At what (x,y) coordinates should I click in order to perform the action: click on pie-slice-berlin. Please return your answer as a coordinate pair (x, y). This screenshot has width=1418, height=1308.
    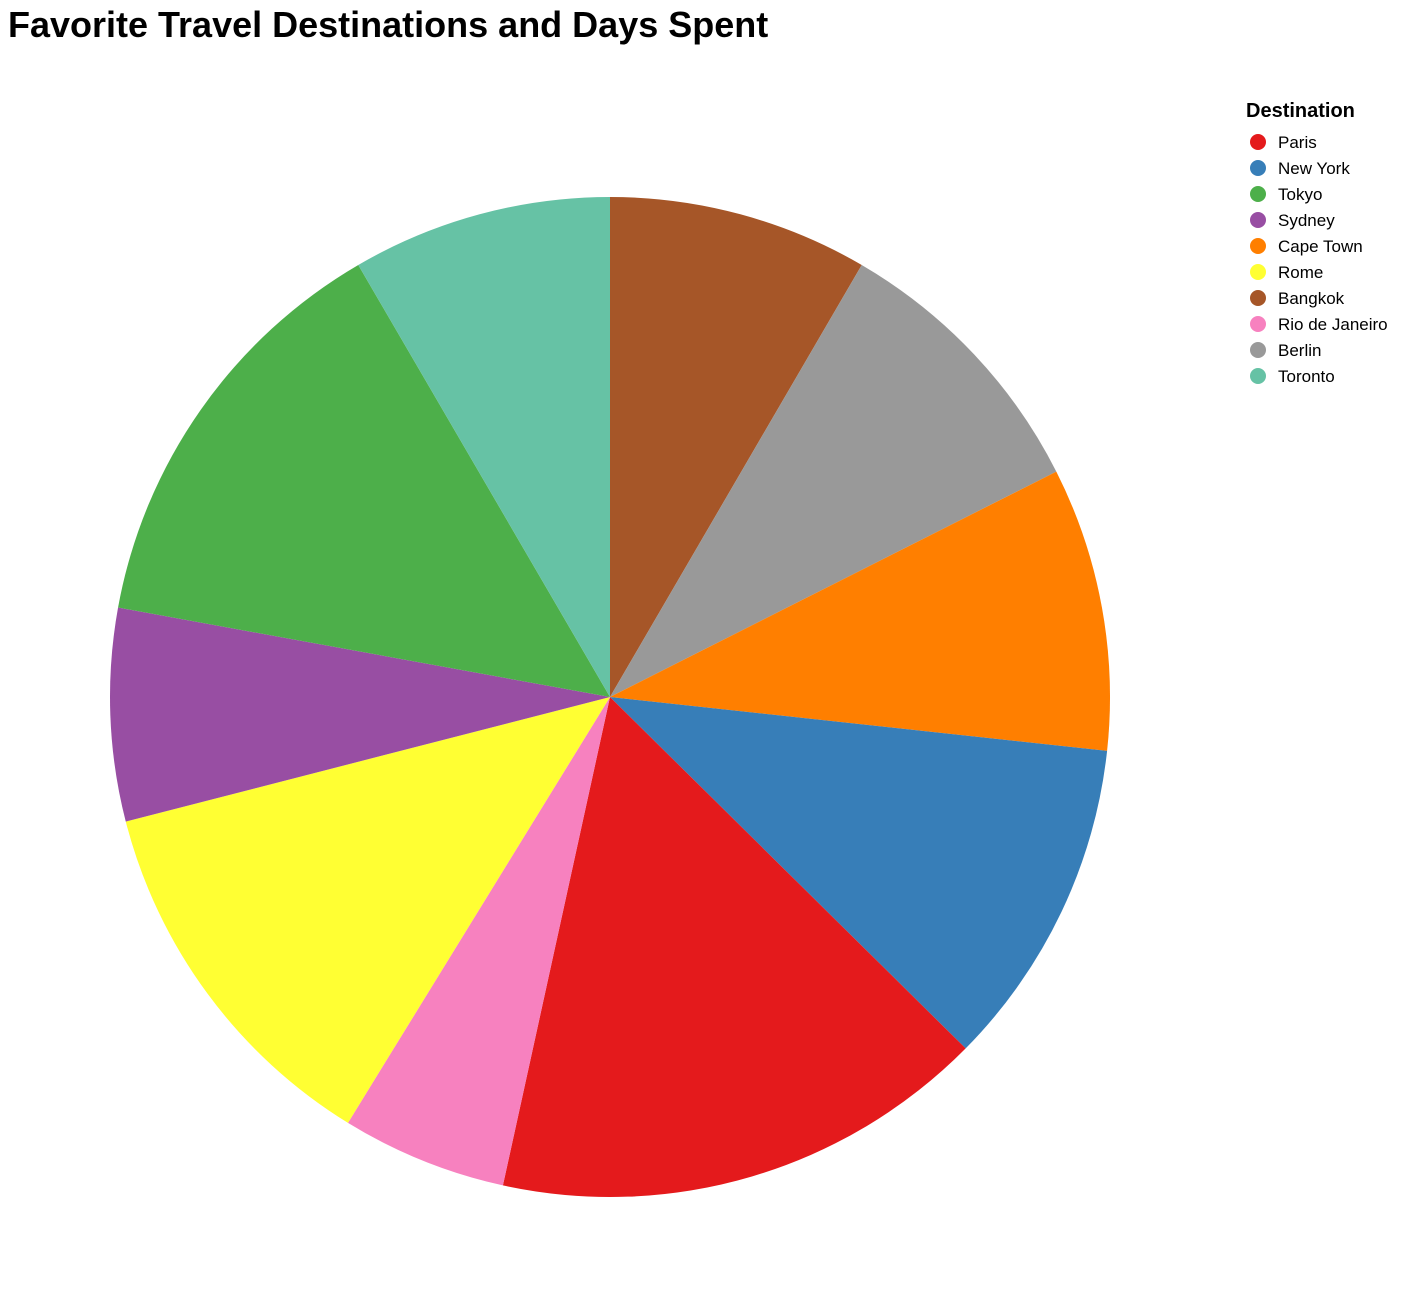
    Looking at the image, I should click on (833, 480).